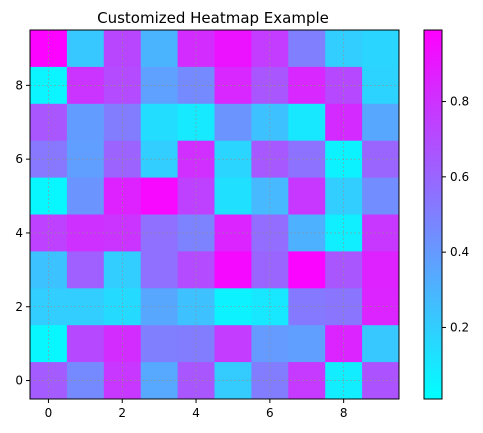  Describe the element at coordinates (19, 233) in the screenshot. I see `y-tick-label: 4` at that location.